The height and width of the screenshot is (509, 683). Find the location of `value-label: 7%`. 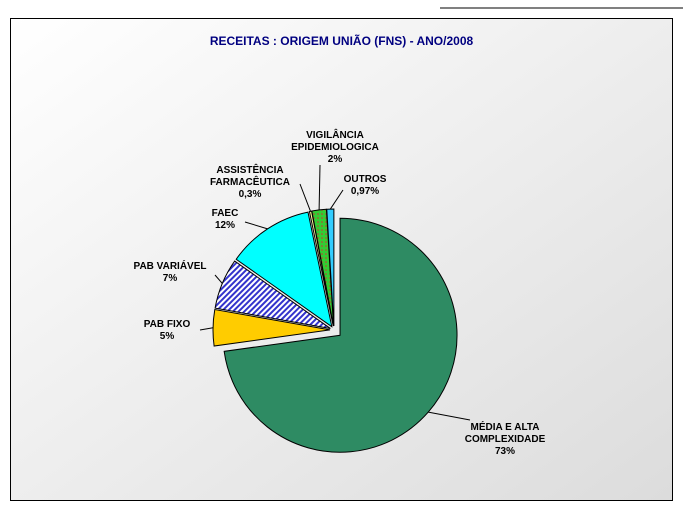

value-label: 7% is located at coordinates (170, 278).